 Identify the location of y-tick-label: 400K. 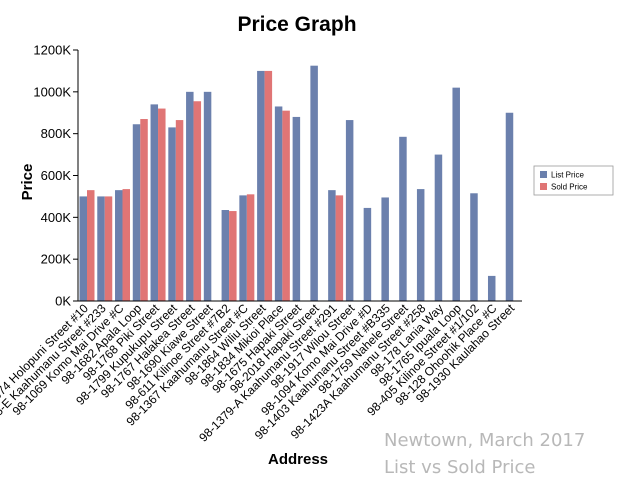
(56, 217).